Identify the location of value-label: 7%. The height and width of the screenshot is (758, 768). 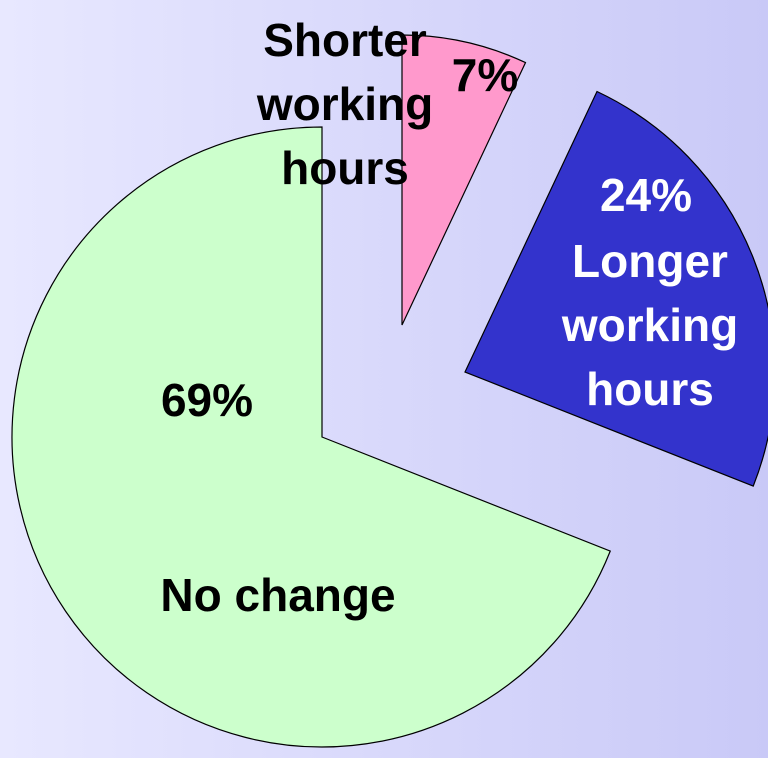
(485, 75).